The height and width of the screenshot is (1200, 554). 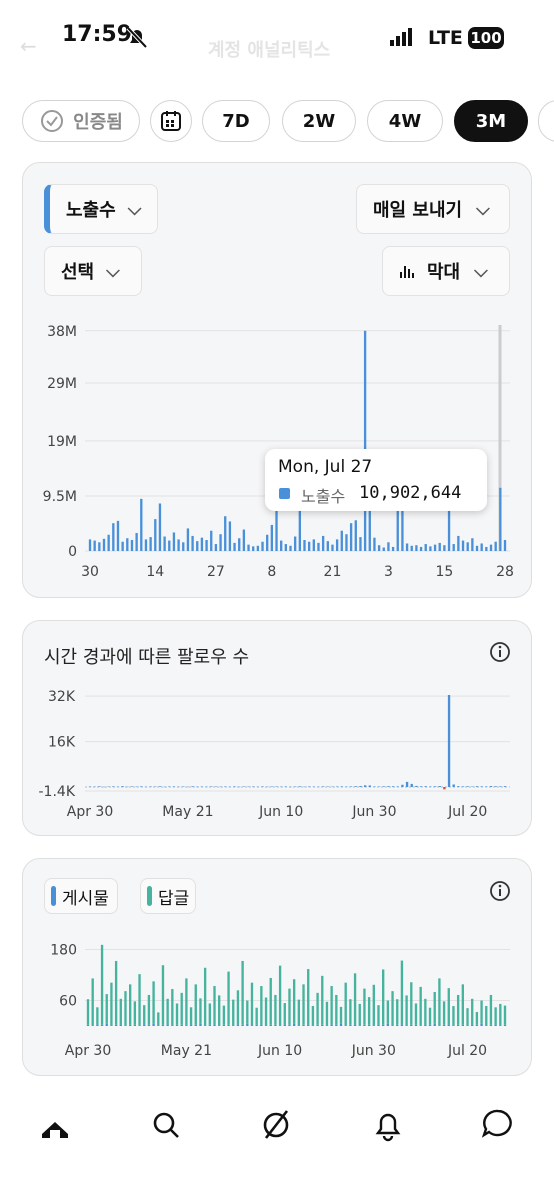 I want to click on compose-icon, so click(x=276, y=1124).